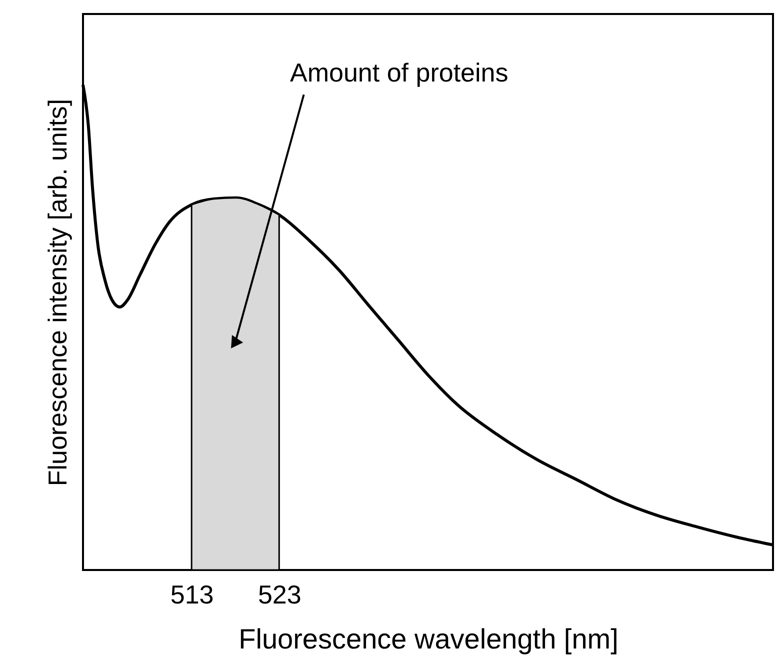 The width and height of the screenshot is (776, 670). What do you see at coordinates (399, 72) in the screenshot?
I see `annotation: Amount of proteins` at bounding box center [399, 72].